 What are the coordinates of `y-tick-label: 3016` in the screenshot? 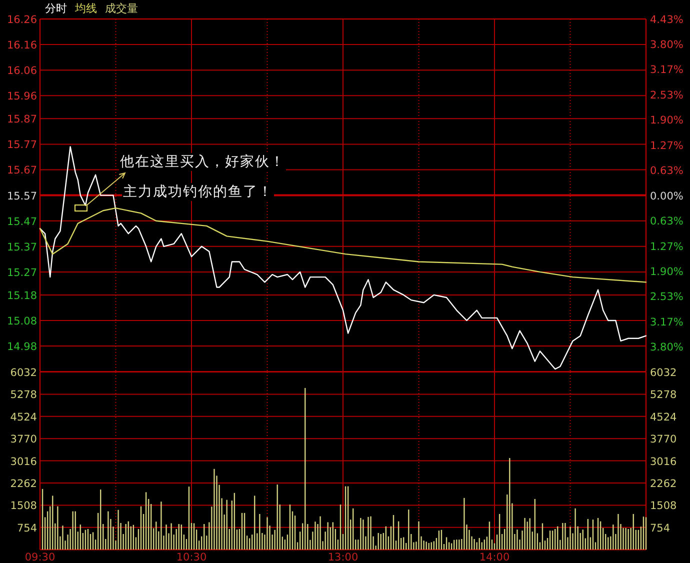 It's located at (24, 462).